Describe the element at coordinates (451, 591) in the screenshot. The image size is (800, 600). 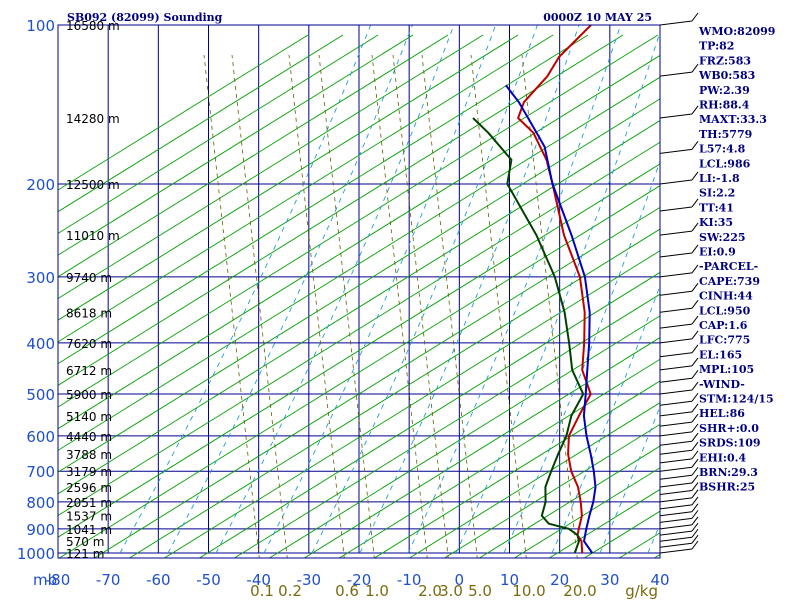
I see `mixing-ratio-label: 3.0` at that location.